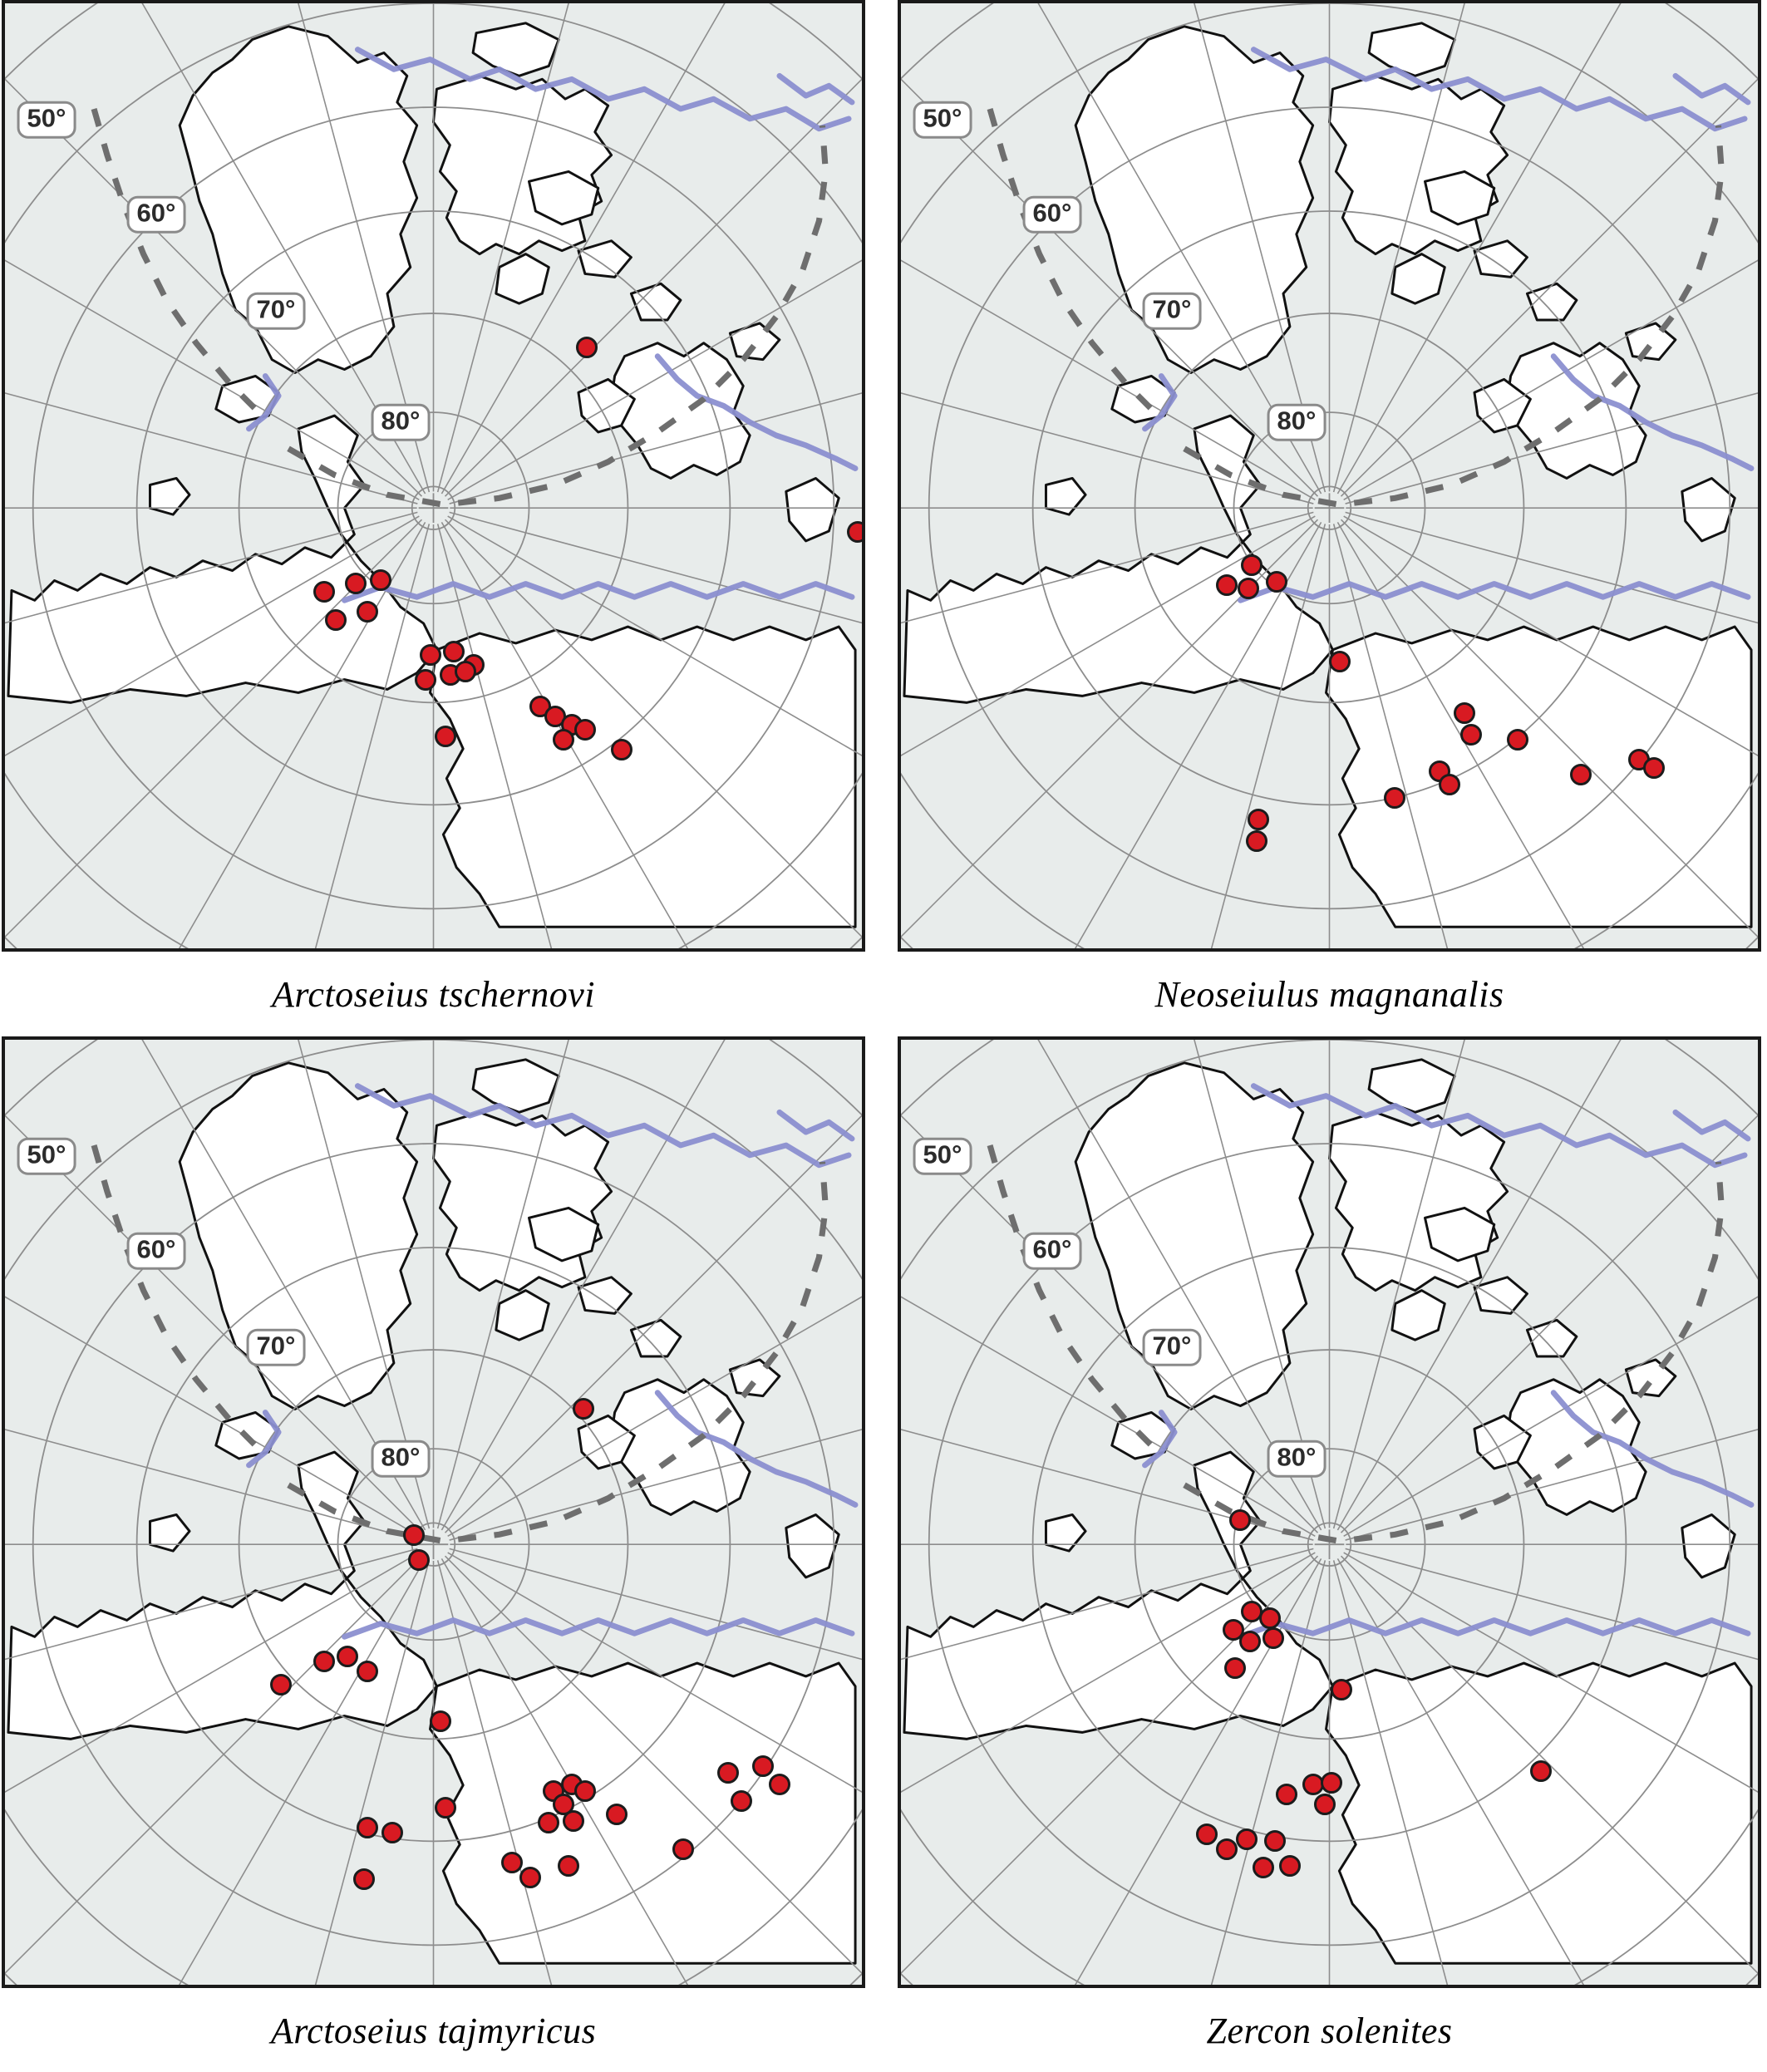  Describe the element at coordinates (1329, 994) in the screenshot. I see `panel-caption: Neoseiulus magnanalis` at that location.